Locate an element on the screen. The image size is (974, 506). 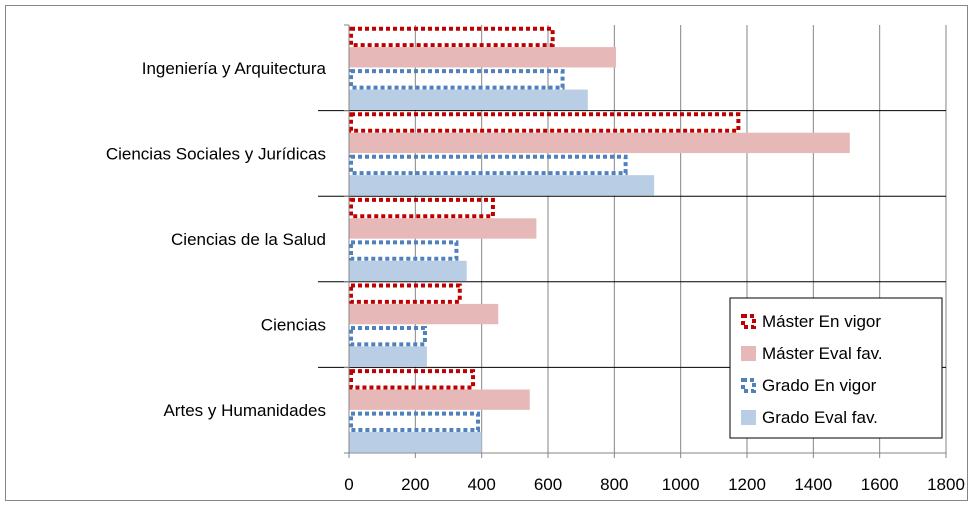
x-tick-label: 200 is located at coordinates (415, 484).